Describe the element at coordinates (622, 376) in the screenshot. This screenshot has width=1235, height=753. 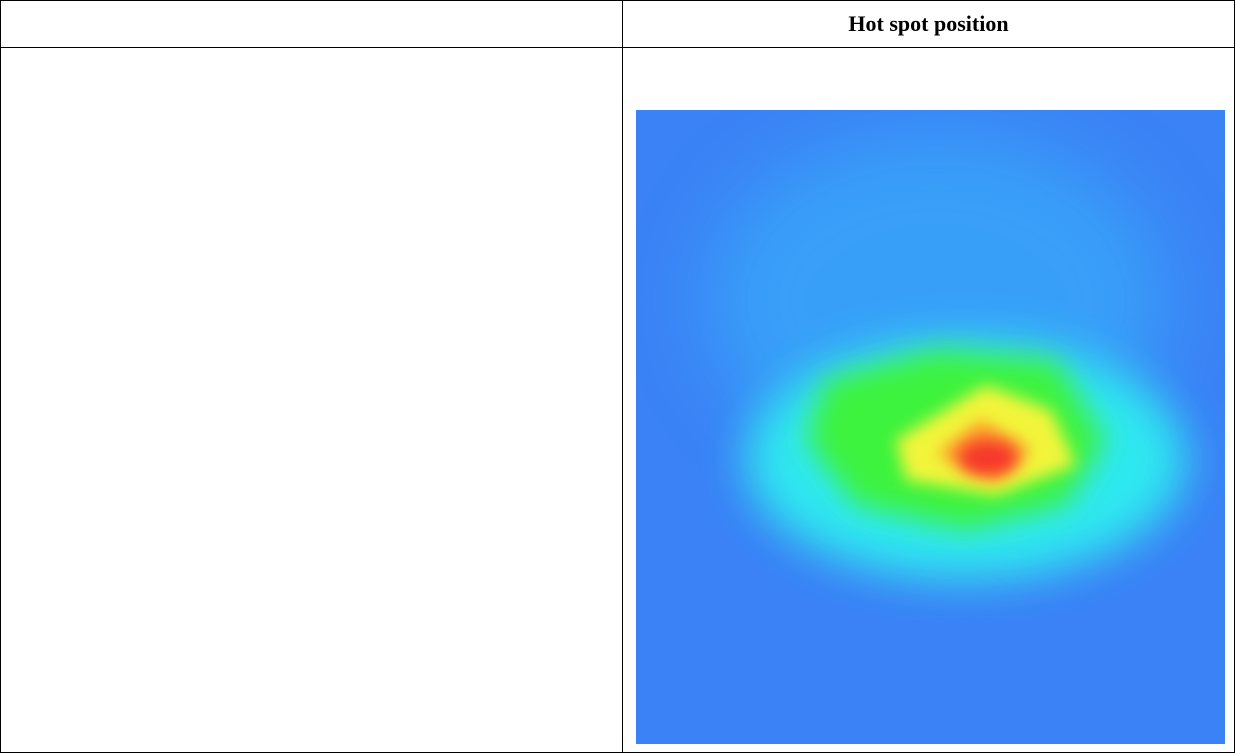
I see `table-column-divider` at that location.